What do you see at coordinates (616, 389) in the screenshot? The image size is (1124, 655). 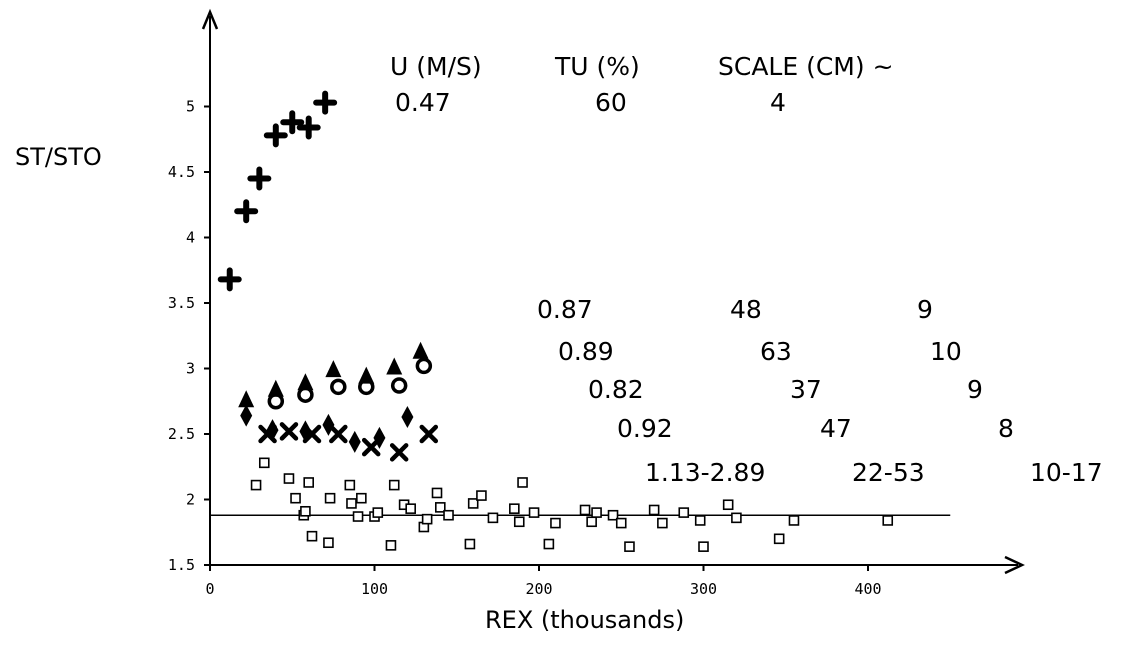 I see `row4-u: 0.82` at bounding box center [616, 389].